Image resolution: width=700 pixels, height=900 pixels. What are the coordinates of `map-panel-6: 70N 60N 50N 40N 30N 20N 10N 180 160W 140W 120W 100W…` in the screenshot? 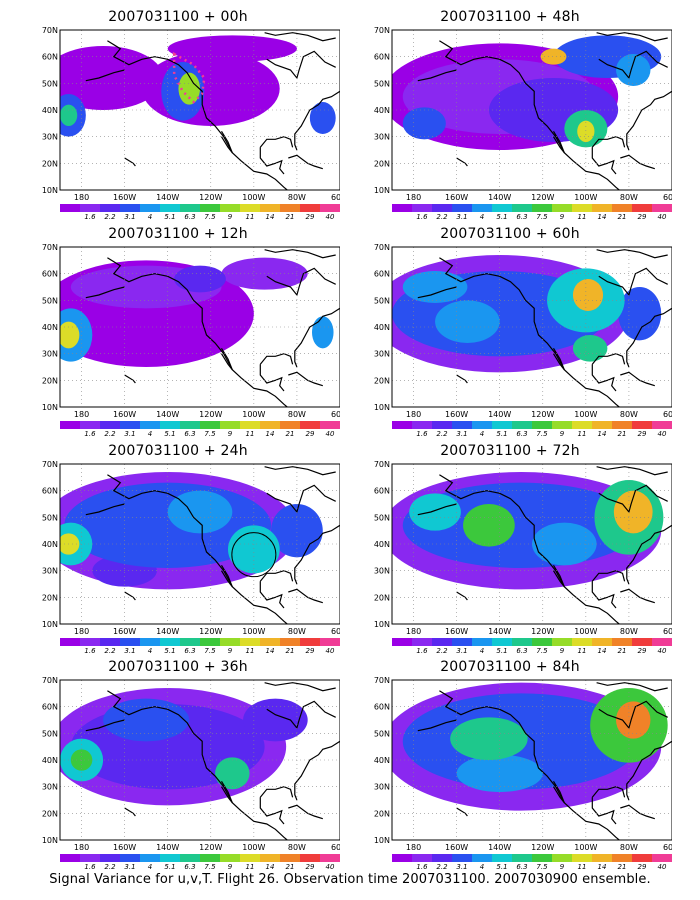 It's located at (511, 549).